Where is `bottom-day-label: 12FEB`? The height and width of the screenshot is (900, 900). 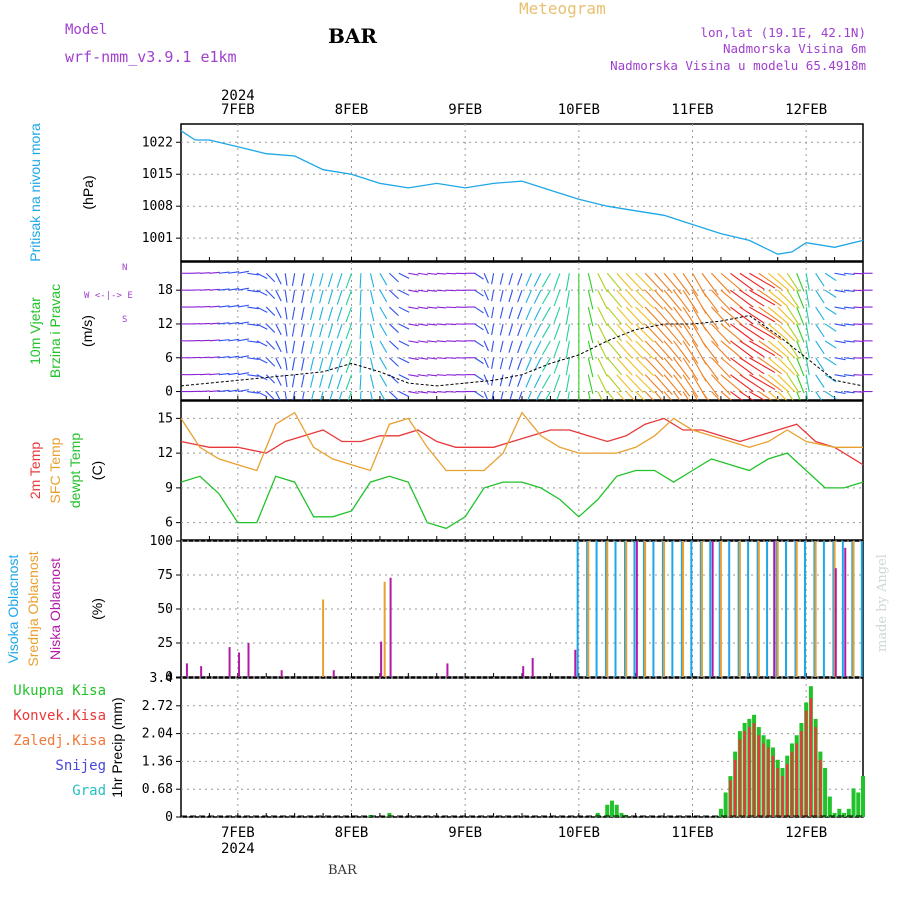
bottom-day-label: 12FEB is located at coordinates (806, 833).